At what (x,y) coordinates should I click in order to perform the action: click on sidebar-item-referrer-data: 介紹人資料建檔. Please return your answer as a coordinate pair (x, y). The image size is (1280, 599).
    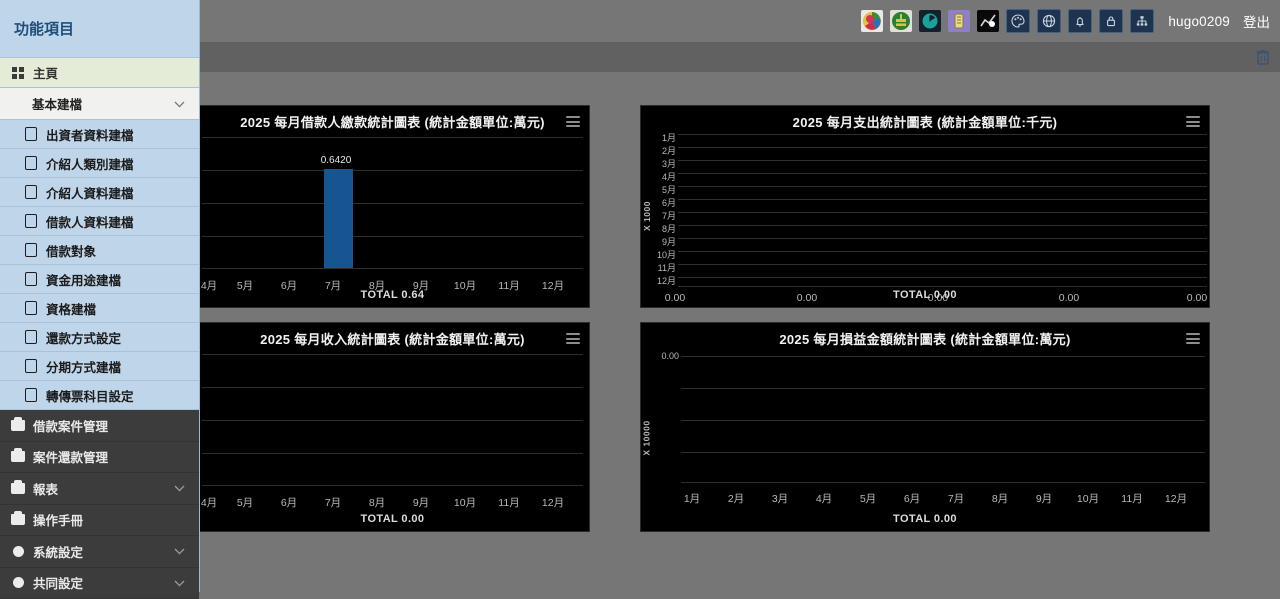
    Looking at the image, I should click on (99, 192).